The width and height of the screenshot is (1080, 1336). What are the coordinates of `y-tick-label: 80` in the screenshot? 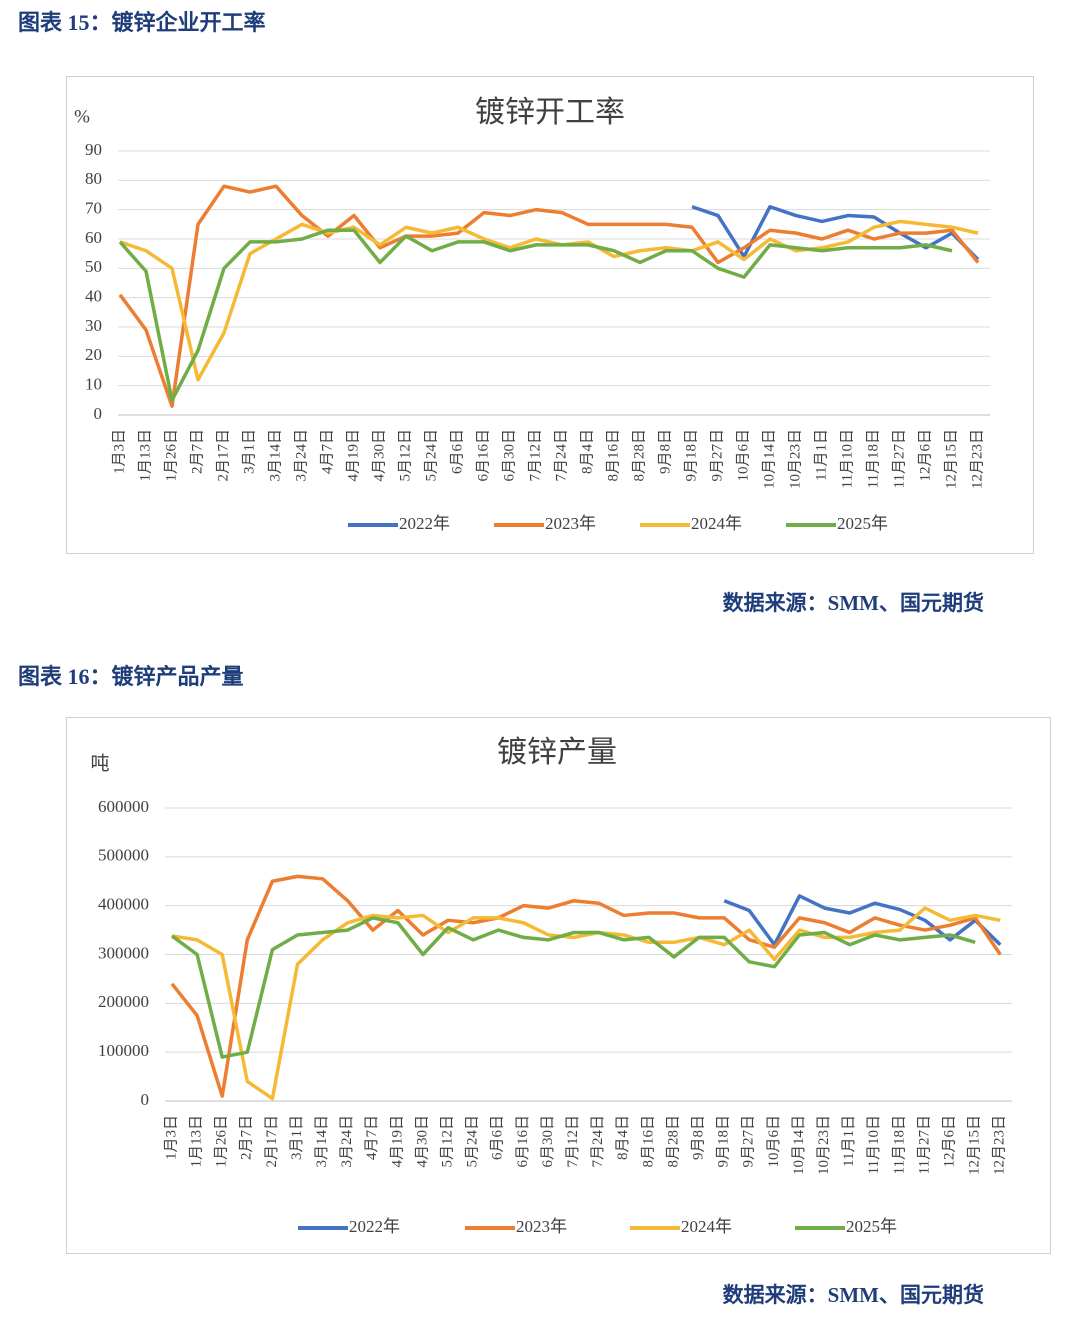 It's located at (93, 178).